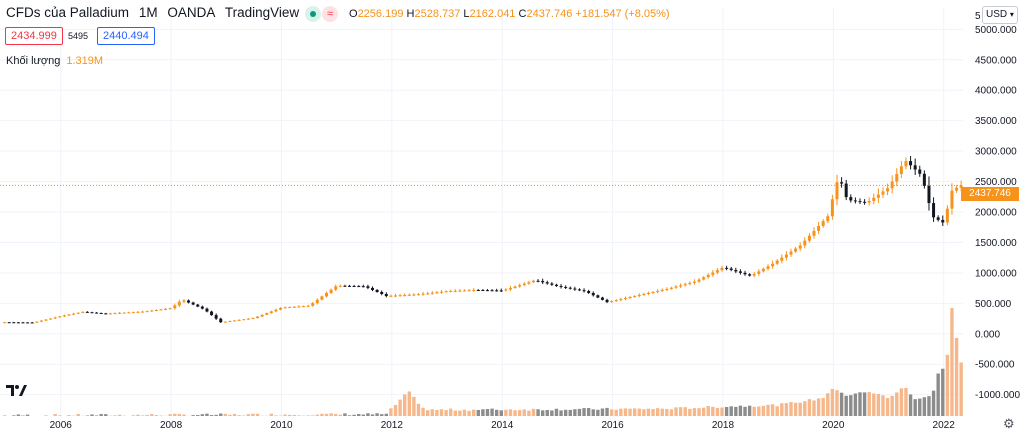 The width and height of the screenshot is (1024, 436). Describe the element at coordinates (33, 61) in the screenshot. I see `volume-label: Khối lượng` at that location.